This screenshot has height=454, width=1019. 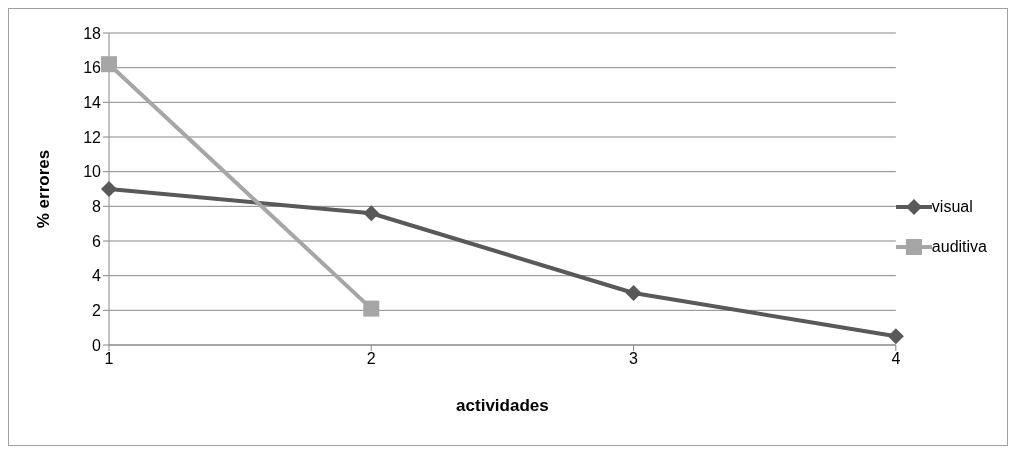 What do you see at coordinates (634, 359) in the screenshot?
I see `x-tick-label: 3` at bounding box center [634, 359].